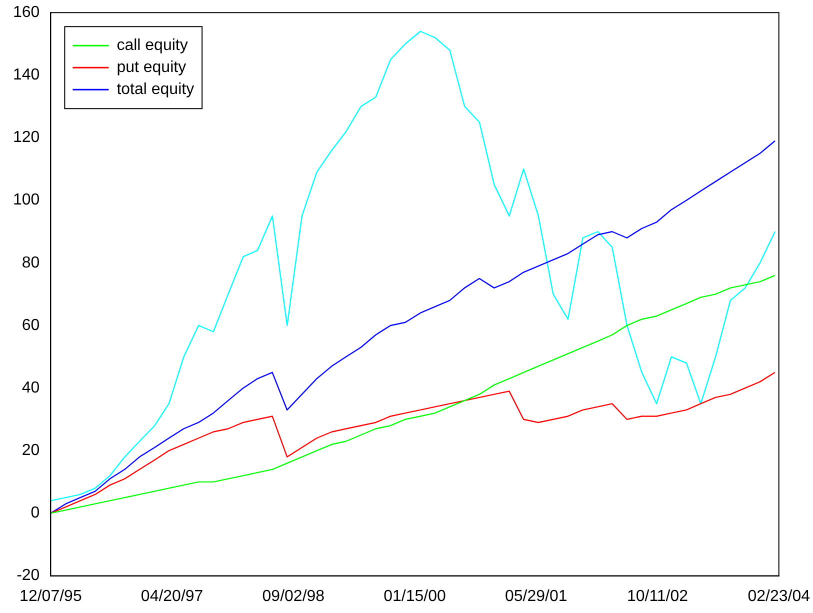 The height and width of the screenshot is (613, 813). I want to click on x-tick-label: 12/07/95, so click(51, 596).